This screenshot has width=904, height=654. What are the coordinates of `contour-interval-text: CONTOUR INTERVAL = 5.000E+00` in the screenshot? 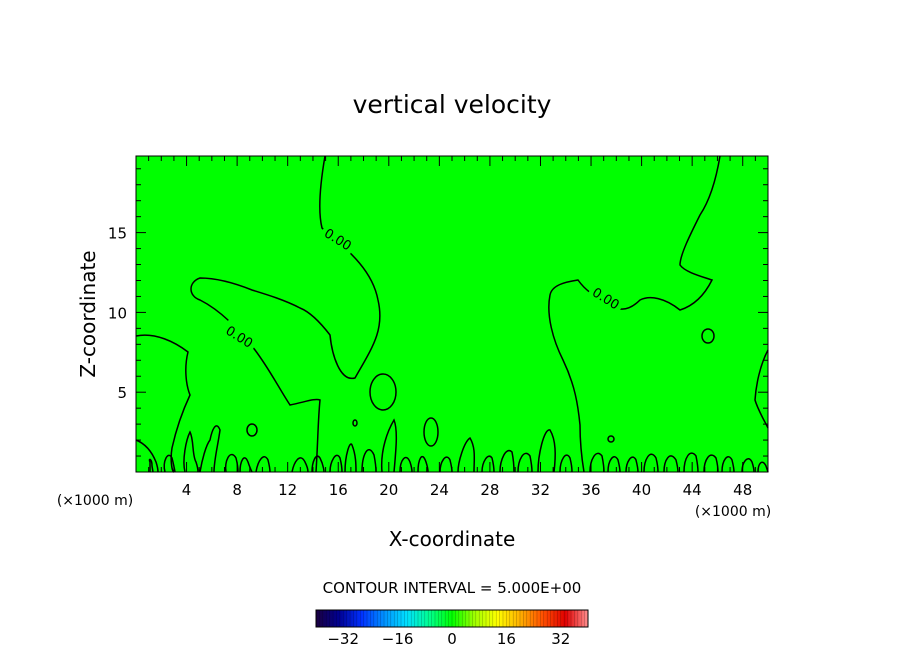 It's located at (452, 588).